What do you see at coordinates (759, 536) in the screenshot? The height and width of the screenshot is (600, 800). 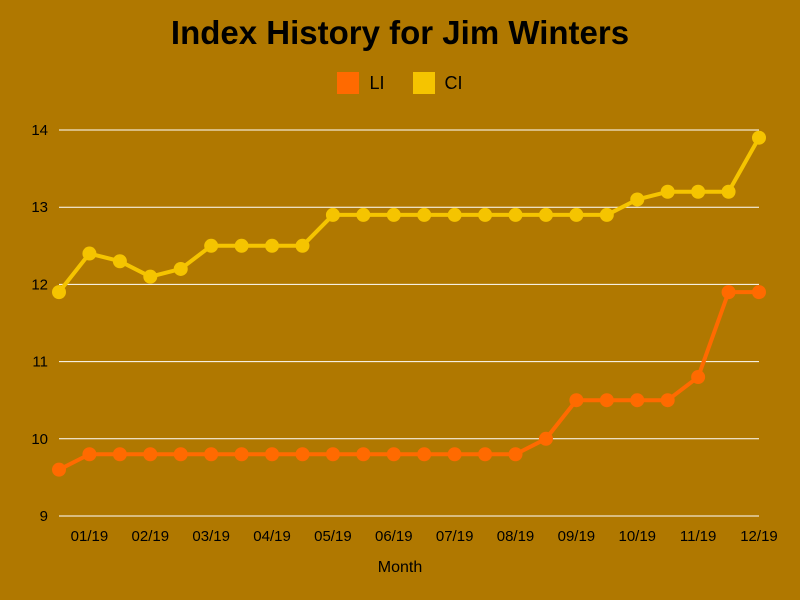 I see `x-tick-label: 12/19` at bounding box center [759, 536].